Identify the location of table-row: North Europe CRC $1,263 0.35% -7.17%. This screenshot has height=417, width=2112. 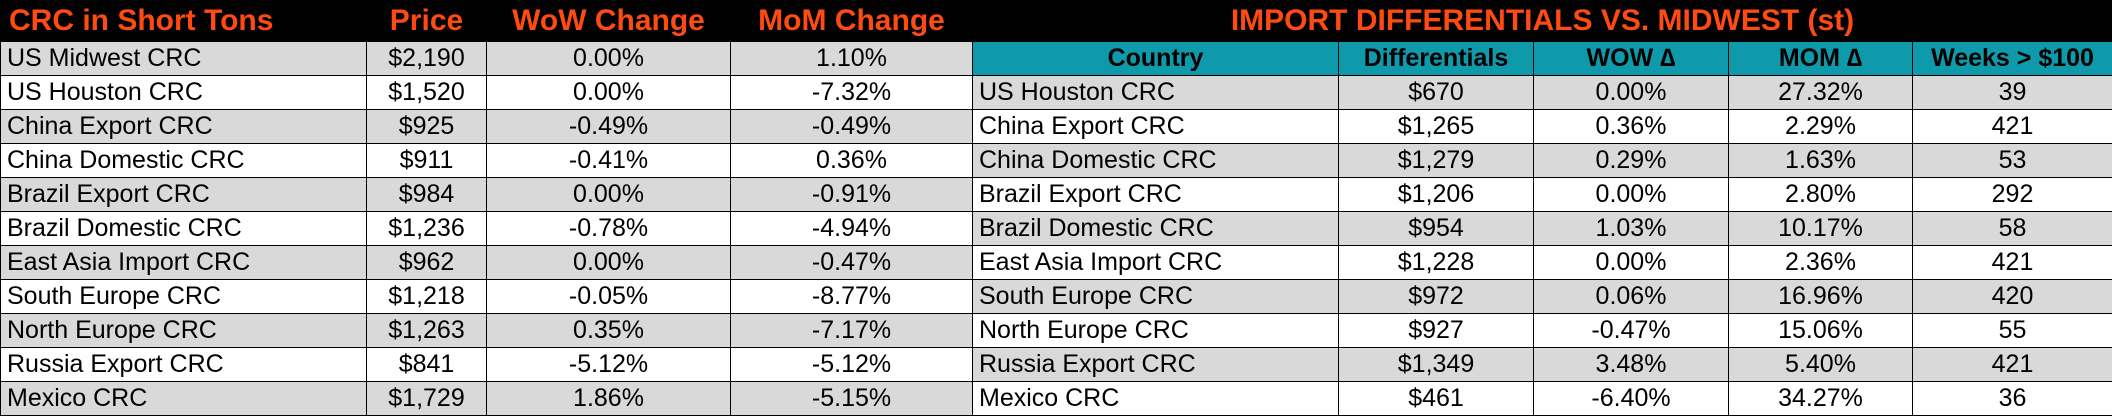
(486, 330).